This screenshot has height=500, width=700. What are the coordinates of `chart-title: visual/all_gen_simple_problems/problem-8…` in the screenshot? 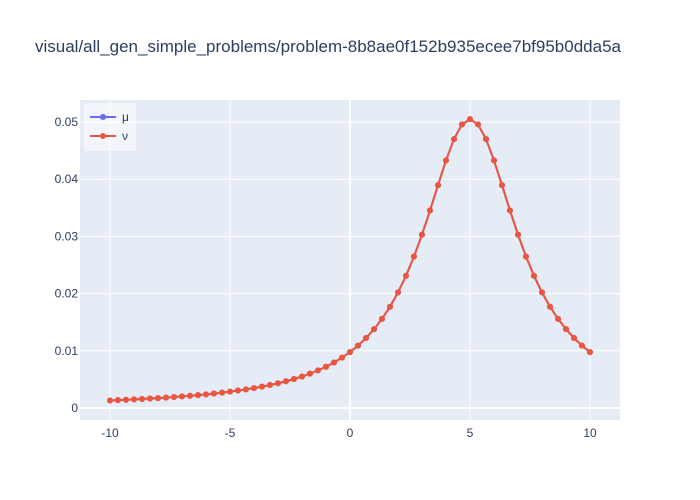 It's located at (328, 46).